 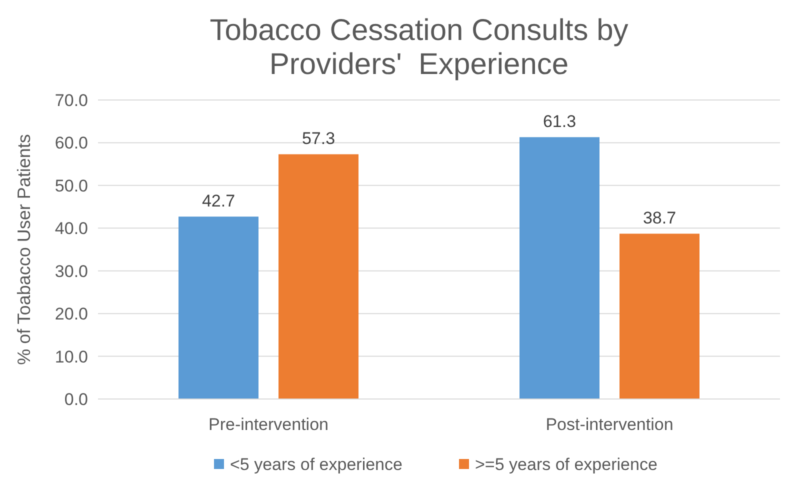 I want to click on y-tick-label: 50.0, so click(x=71, y=186).